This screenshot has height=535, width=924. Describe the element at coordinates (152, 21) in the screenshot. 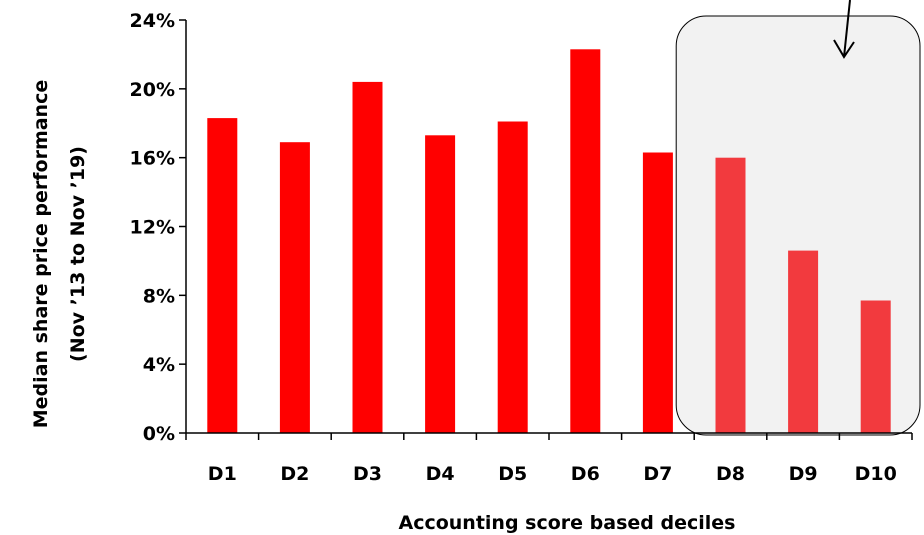

I see `y-tick-label: 24%` at that location.